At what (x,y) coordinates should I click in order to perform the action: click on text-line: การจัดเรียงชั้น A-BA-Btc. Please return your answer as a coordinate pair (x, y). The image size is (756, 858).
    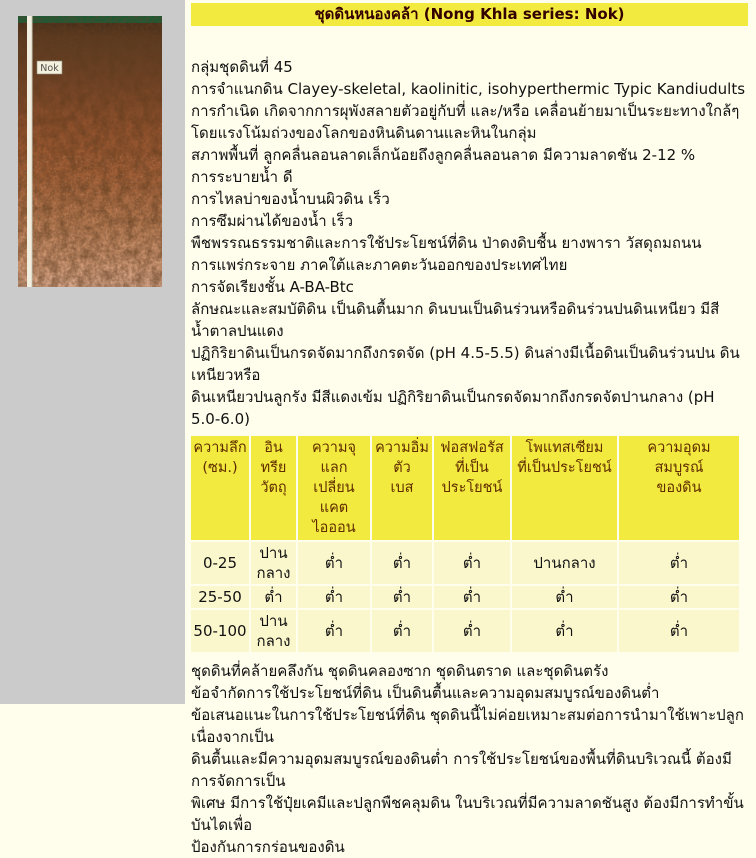
    Looking at the image, I should click on (272, 287).